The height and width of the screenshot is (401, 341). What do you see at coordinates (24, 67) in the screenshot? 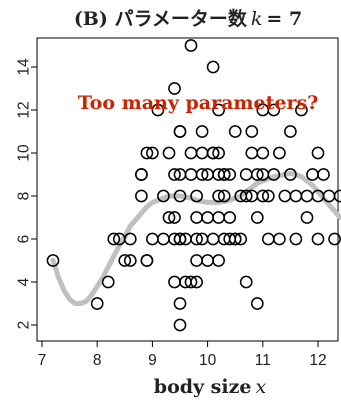
I see `y-tick-label: 14` at bounding box center [24, 67].